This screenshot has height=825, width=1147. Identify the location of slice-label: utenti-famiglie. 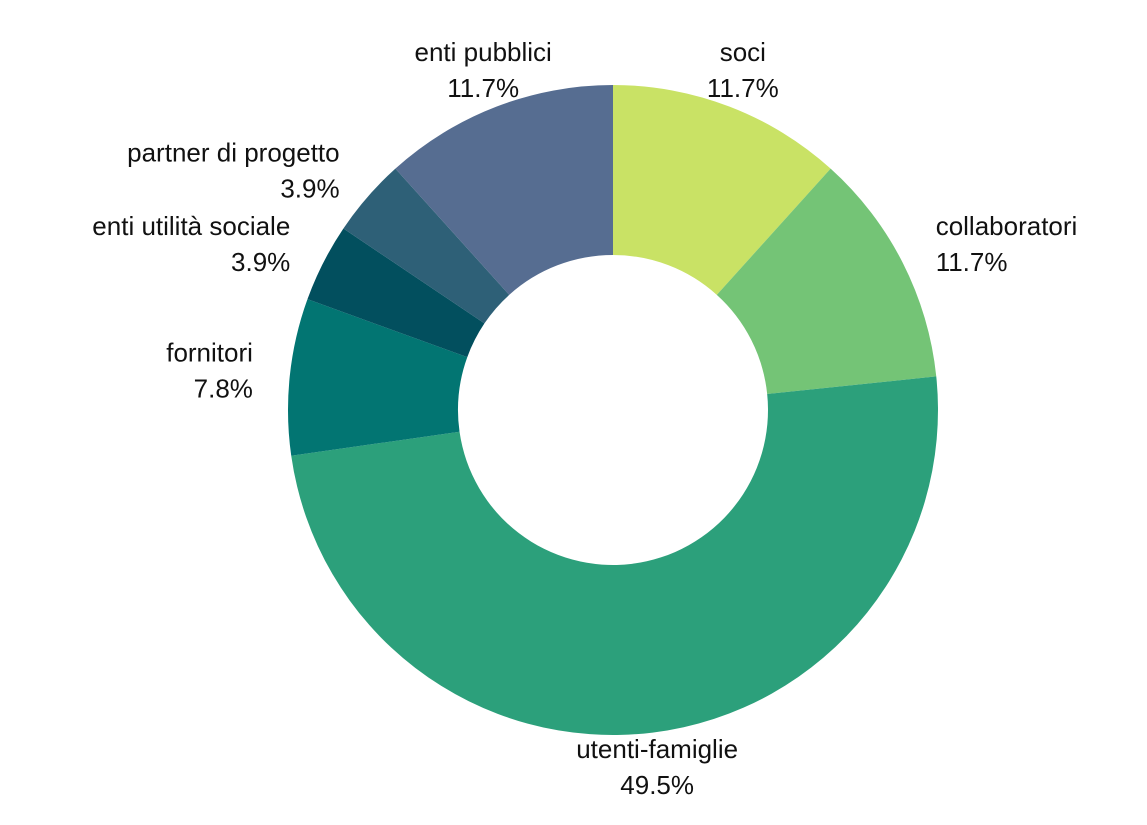
(657, 749).